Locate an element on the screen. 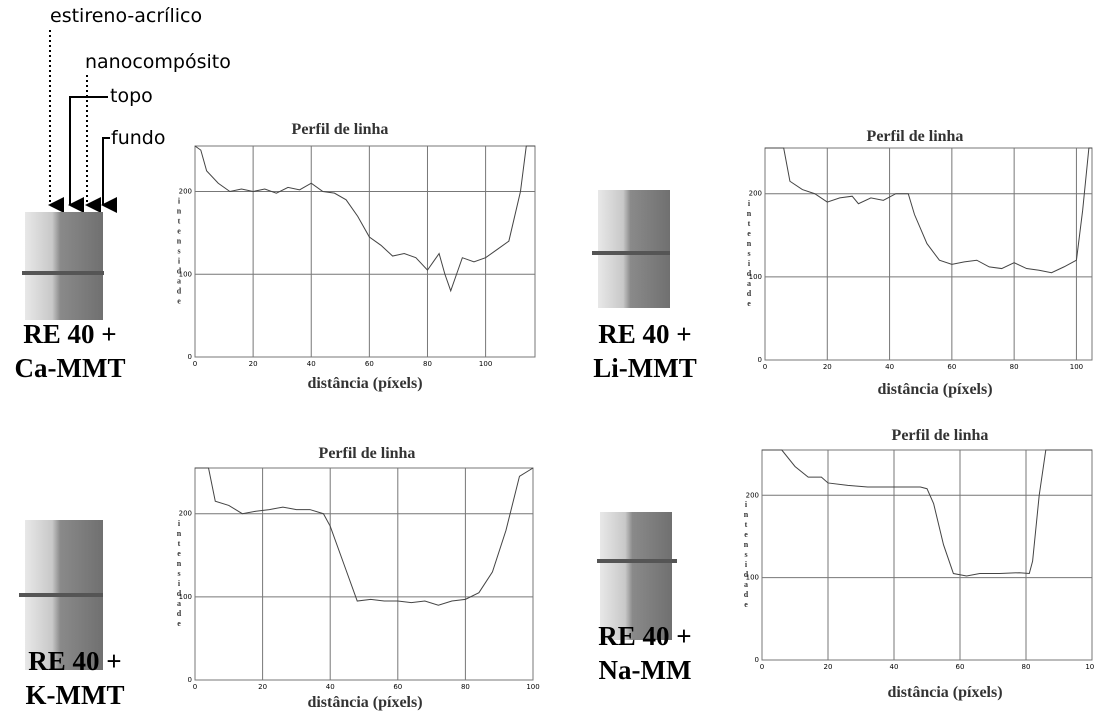  sample-label: Ca-MMT is located at coordinates (70, 368).